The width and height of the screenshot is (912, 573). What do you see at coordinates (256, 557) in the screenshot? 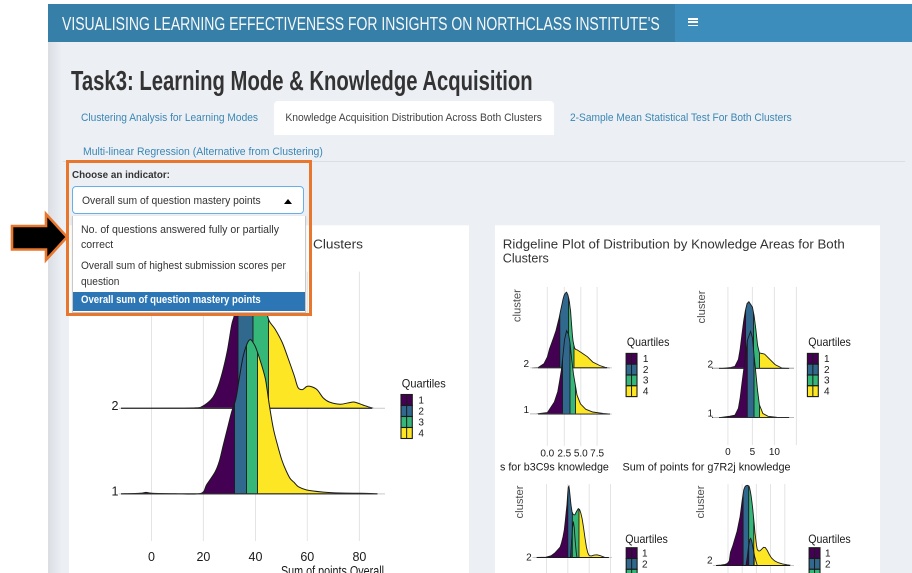
I see `svg-text: 40` at bounding box center [256, 557].